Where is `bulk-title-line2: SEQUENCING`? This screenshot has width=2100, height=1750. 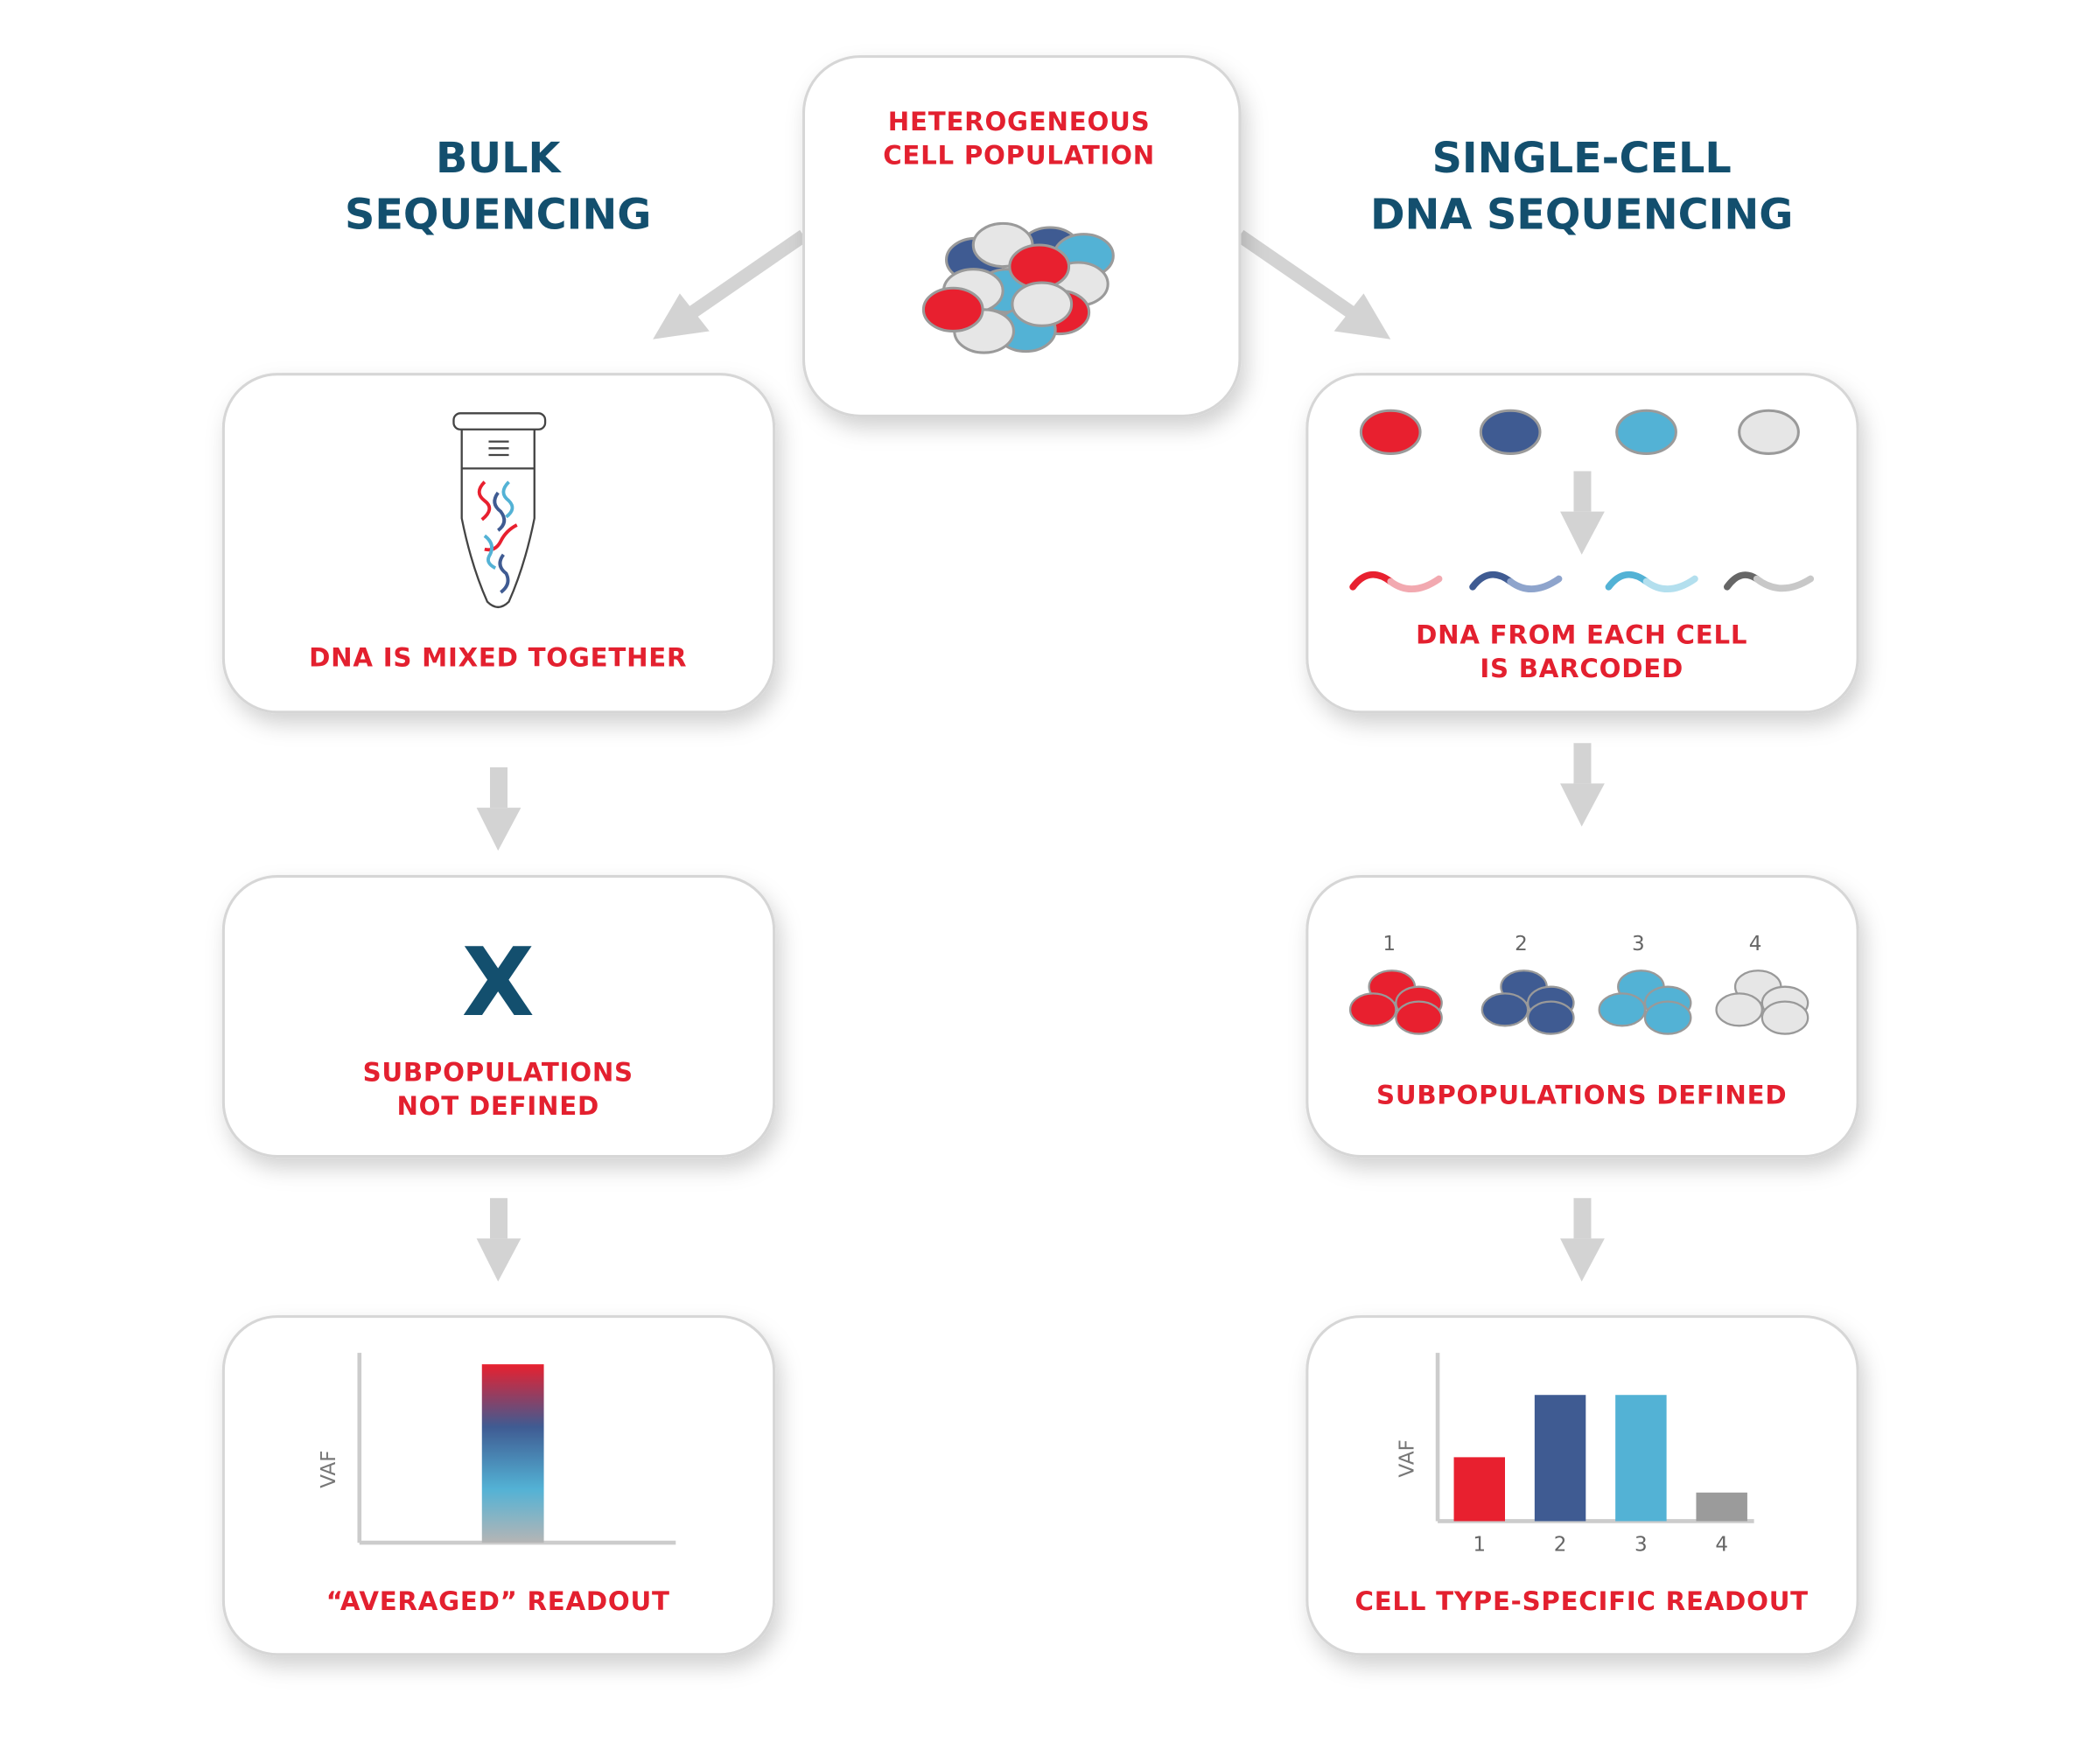 bulk-title-line2: SEQUENCING is located at coordinates (498, 216).